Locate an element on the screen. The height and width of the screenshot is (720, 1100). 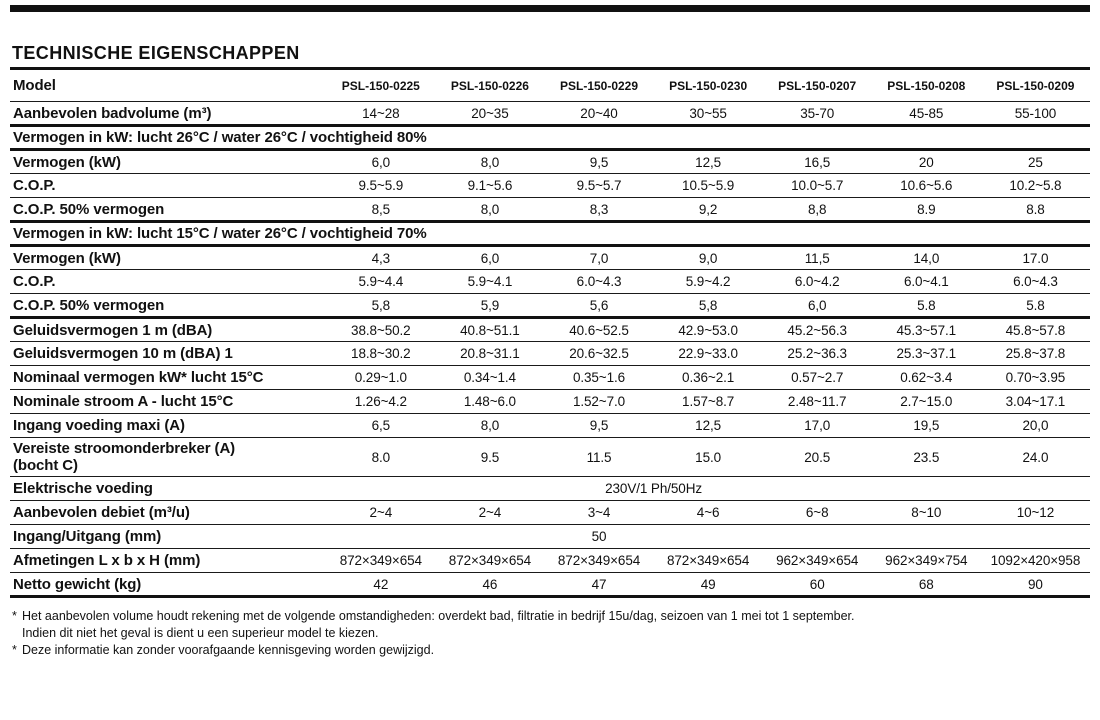
spec-cell: 5,6 is located at coordinates (599, 305).